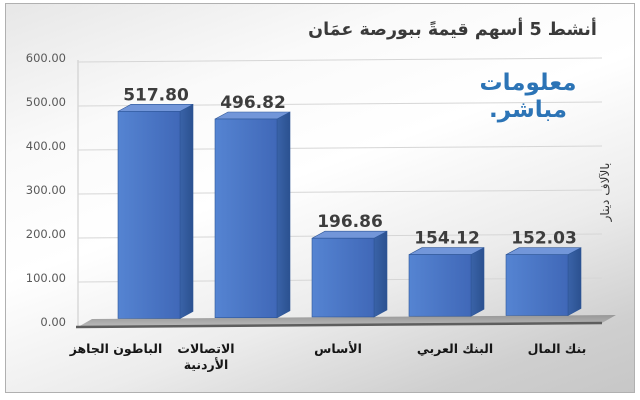 The height and width of the screenshot is (400, 640). What do you see at coordinates (205, 356) in the screenshot?
I see `x-axis-category-label: الاتصالات الأردنية` at bounding box center [205, 356].